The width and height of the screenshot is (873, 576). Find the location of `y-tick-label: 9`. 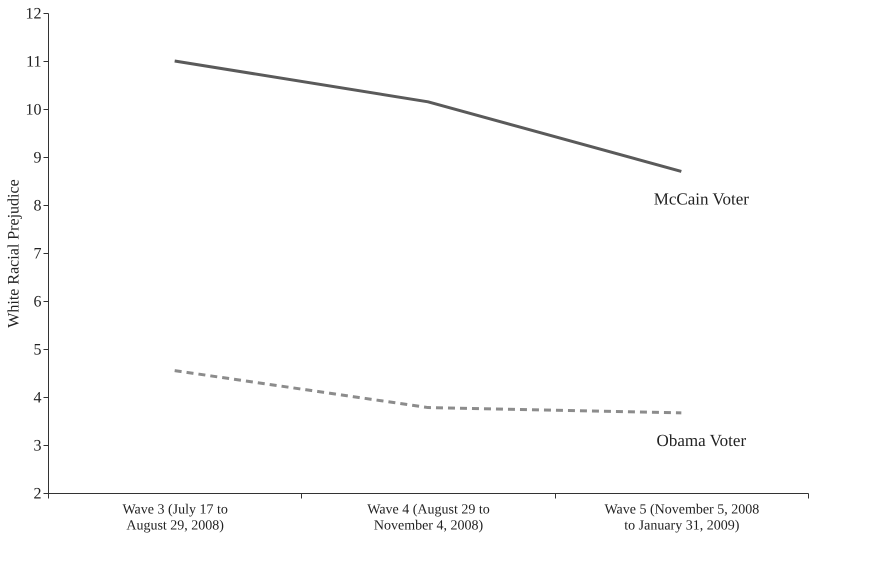

y-tick-label: 9 is located at coordinates (38, 158).